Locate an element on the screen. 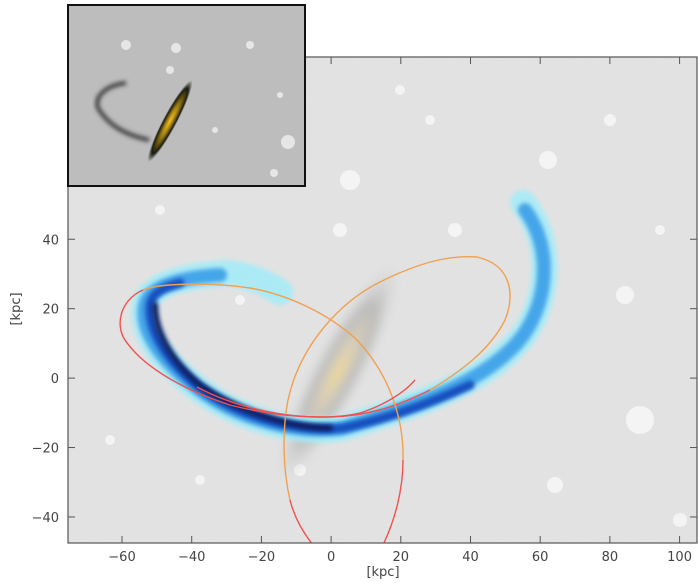  y-axis-label: [kpc] is located at coordinates (16, 308).